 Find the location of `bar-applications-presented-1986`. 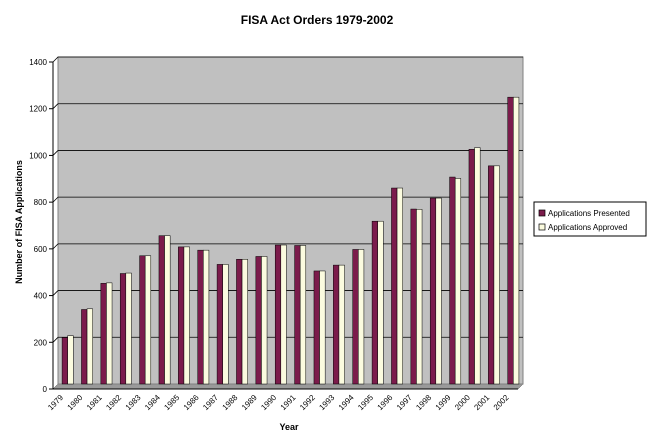

bar-applications-presented-1986 is located at coordinates (200, 317).